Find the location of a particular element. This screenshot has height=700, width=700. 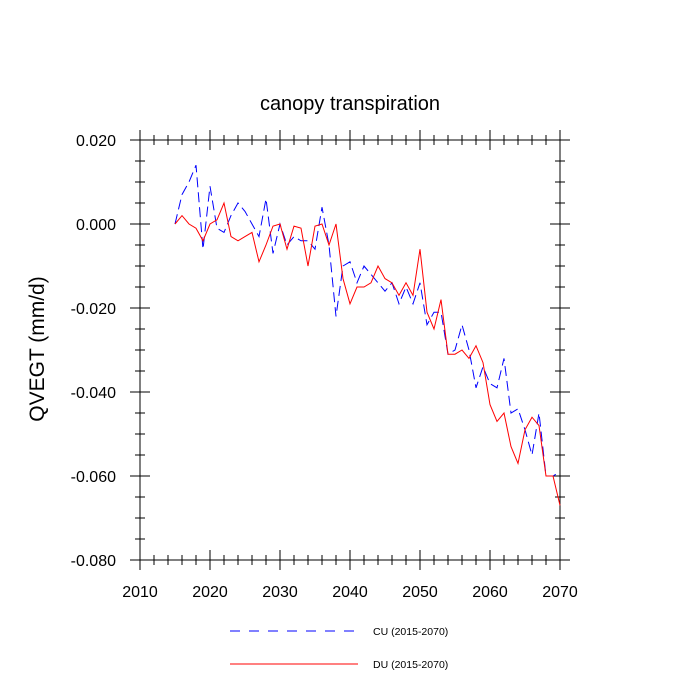

y-tick-label: -0.040 is located at coordinates (93, 393).